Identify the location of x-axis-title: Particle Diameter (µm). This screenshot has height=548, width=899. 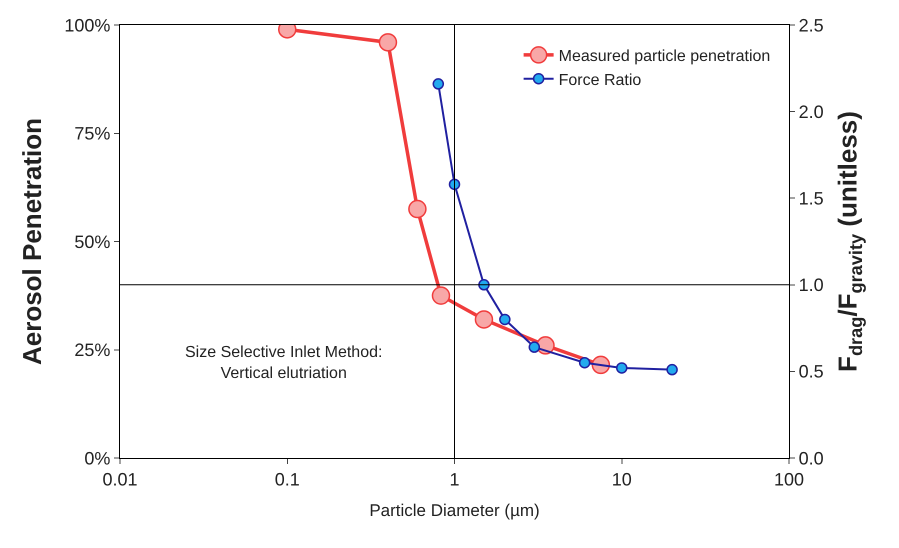
(454, 510).